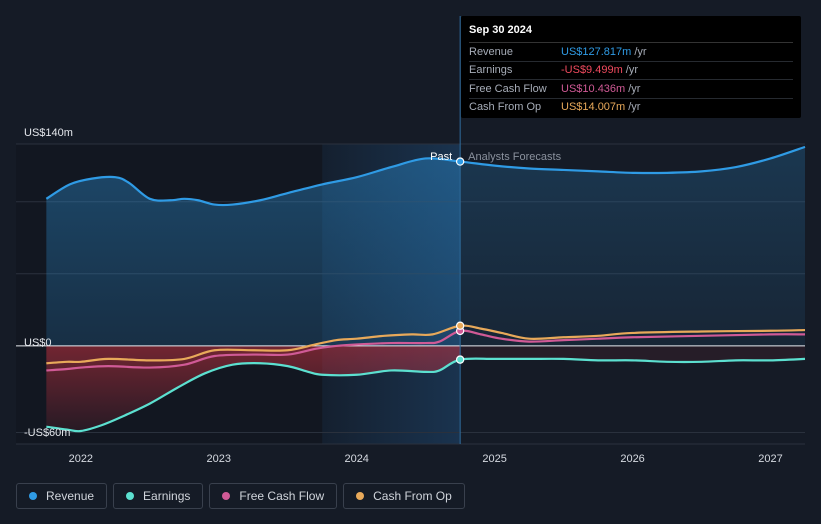 This screenshot has width=821, height=524. I want to click on cash-from-op-line, so click(426, 344).